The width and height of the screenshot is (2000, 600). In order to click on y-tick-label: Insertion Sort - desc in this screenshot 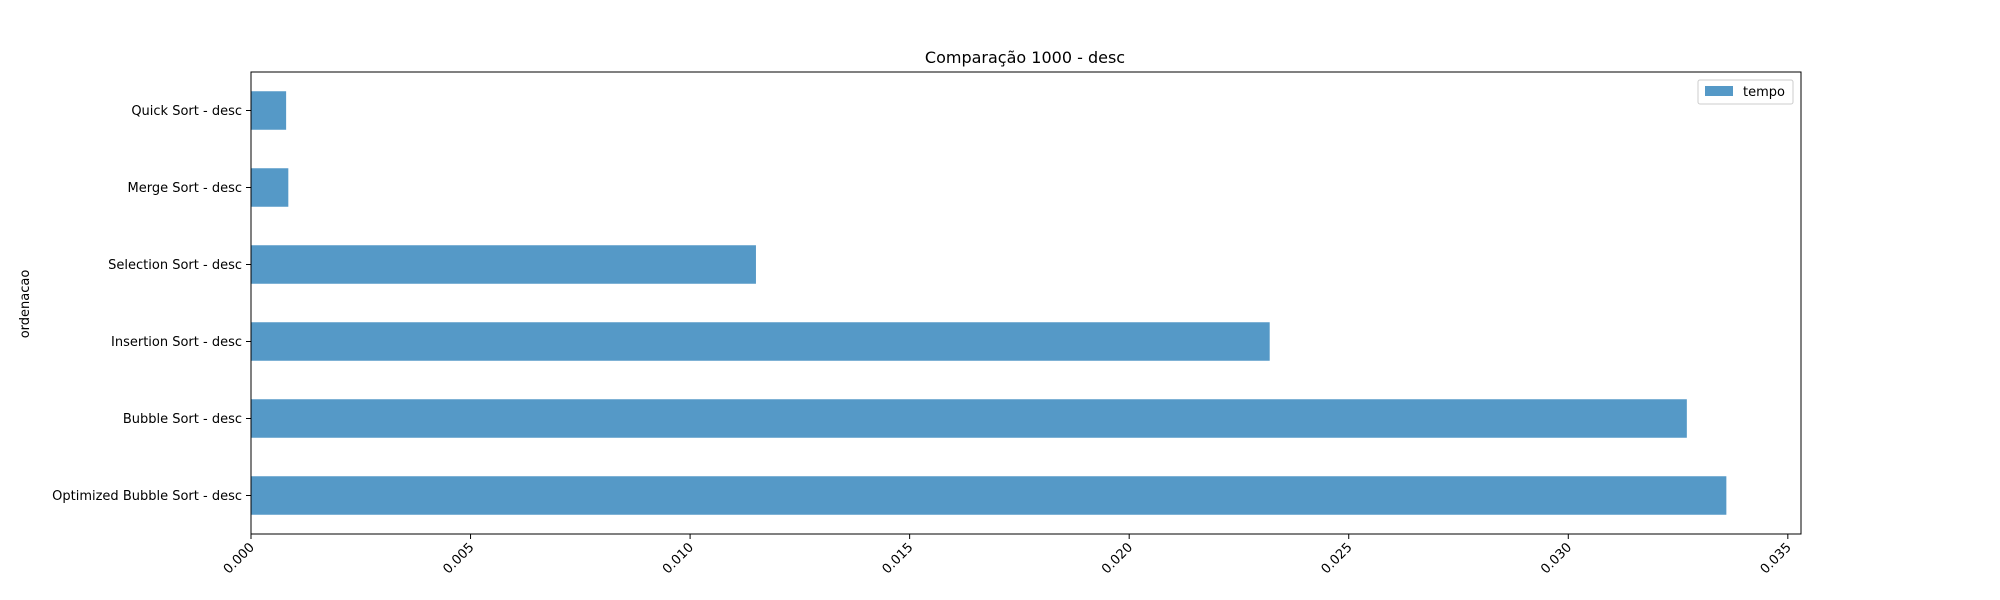, I will do `click(176, 342)`.